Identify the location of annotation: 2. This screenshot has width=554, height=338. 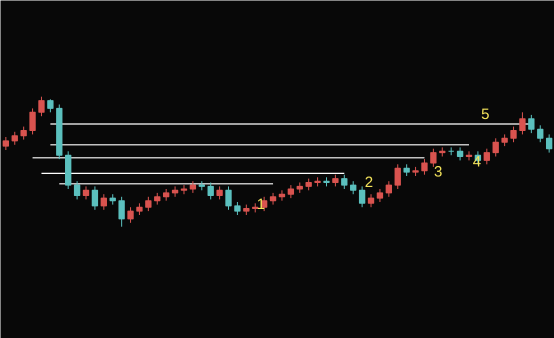
(369, 182).